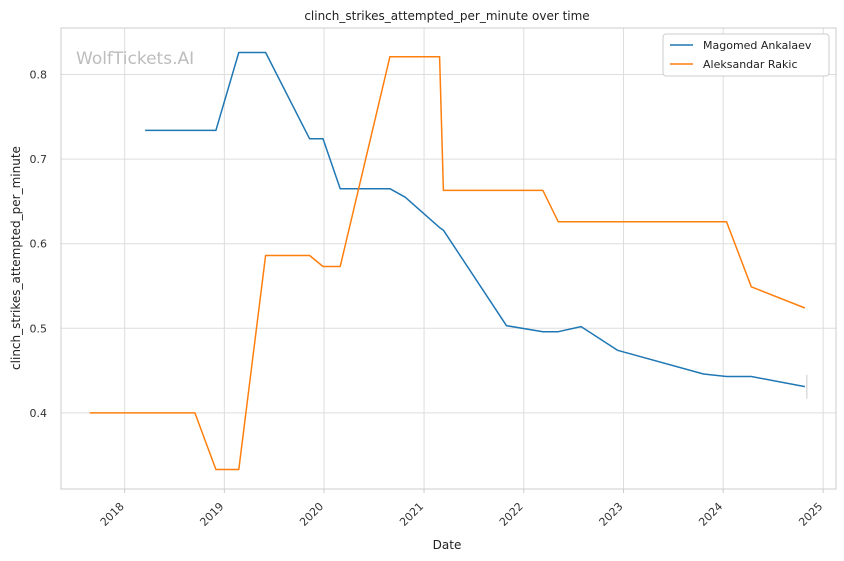  What do you see at coordinates (750, 64) in the screenshot?
I see `legend-label-rakic: Aleksandar Rakic` at bounding box center [750, 64].